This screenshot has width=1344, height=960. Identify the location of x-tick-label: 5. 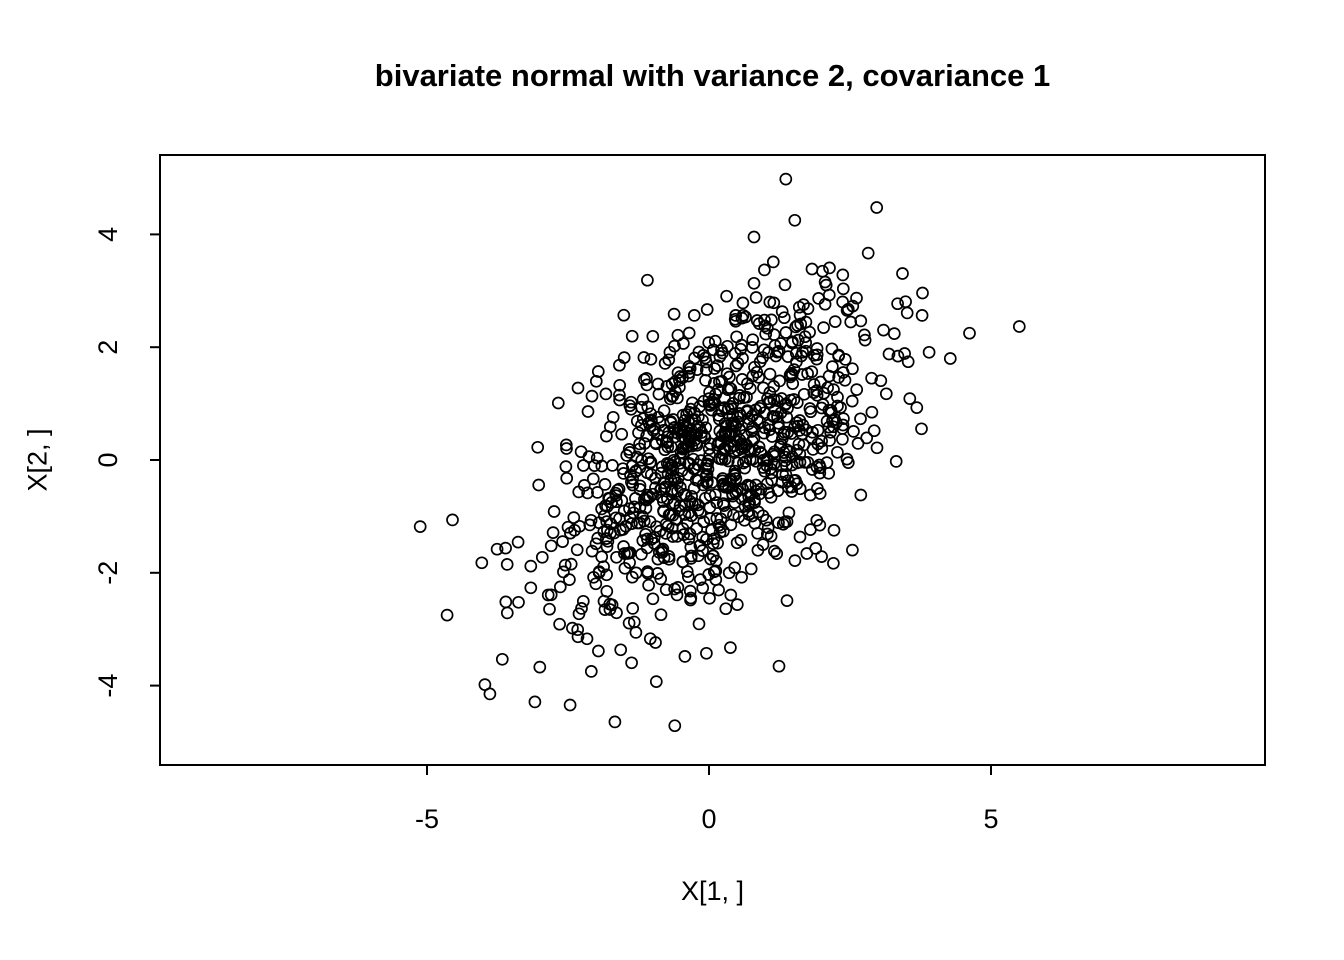
(990, 819).